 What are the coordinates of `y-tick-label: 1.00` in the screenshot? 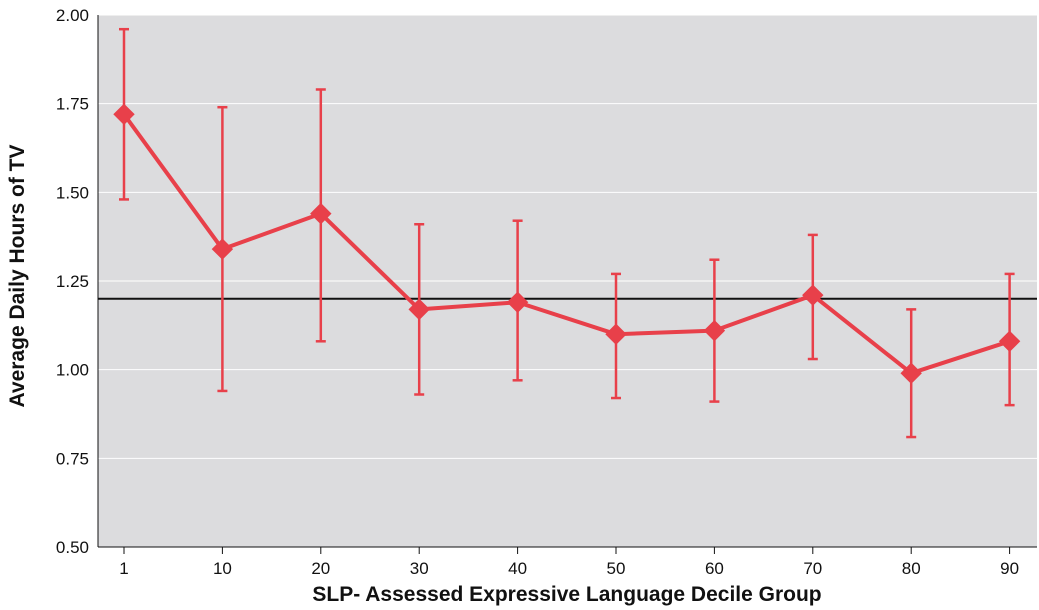 It's located at (72, 370).